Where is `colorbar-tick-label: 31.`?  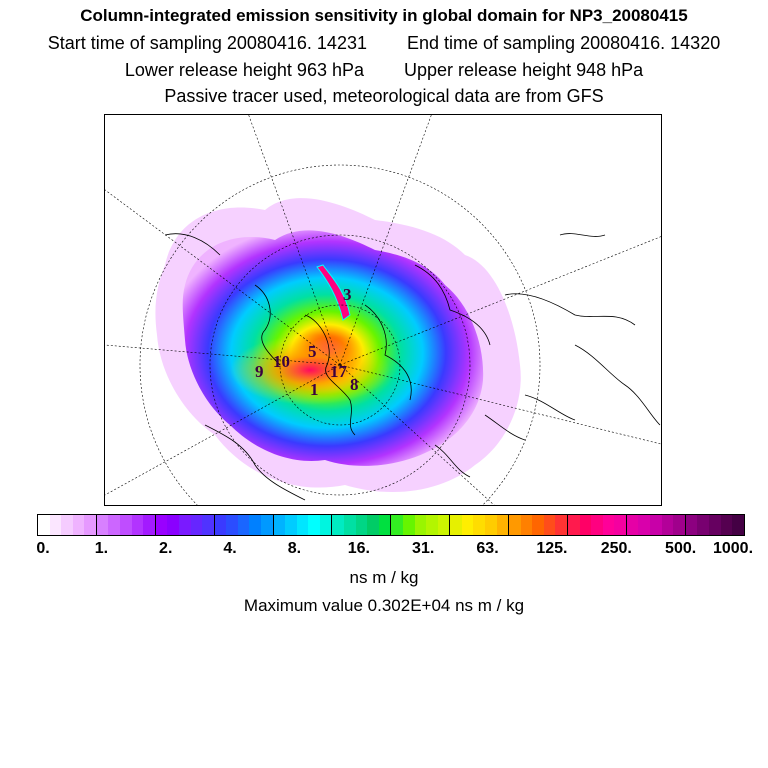
colorbar-tick-label: 31. is located at coordinates (423, 548).